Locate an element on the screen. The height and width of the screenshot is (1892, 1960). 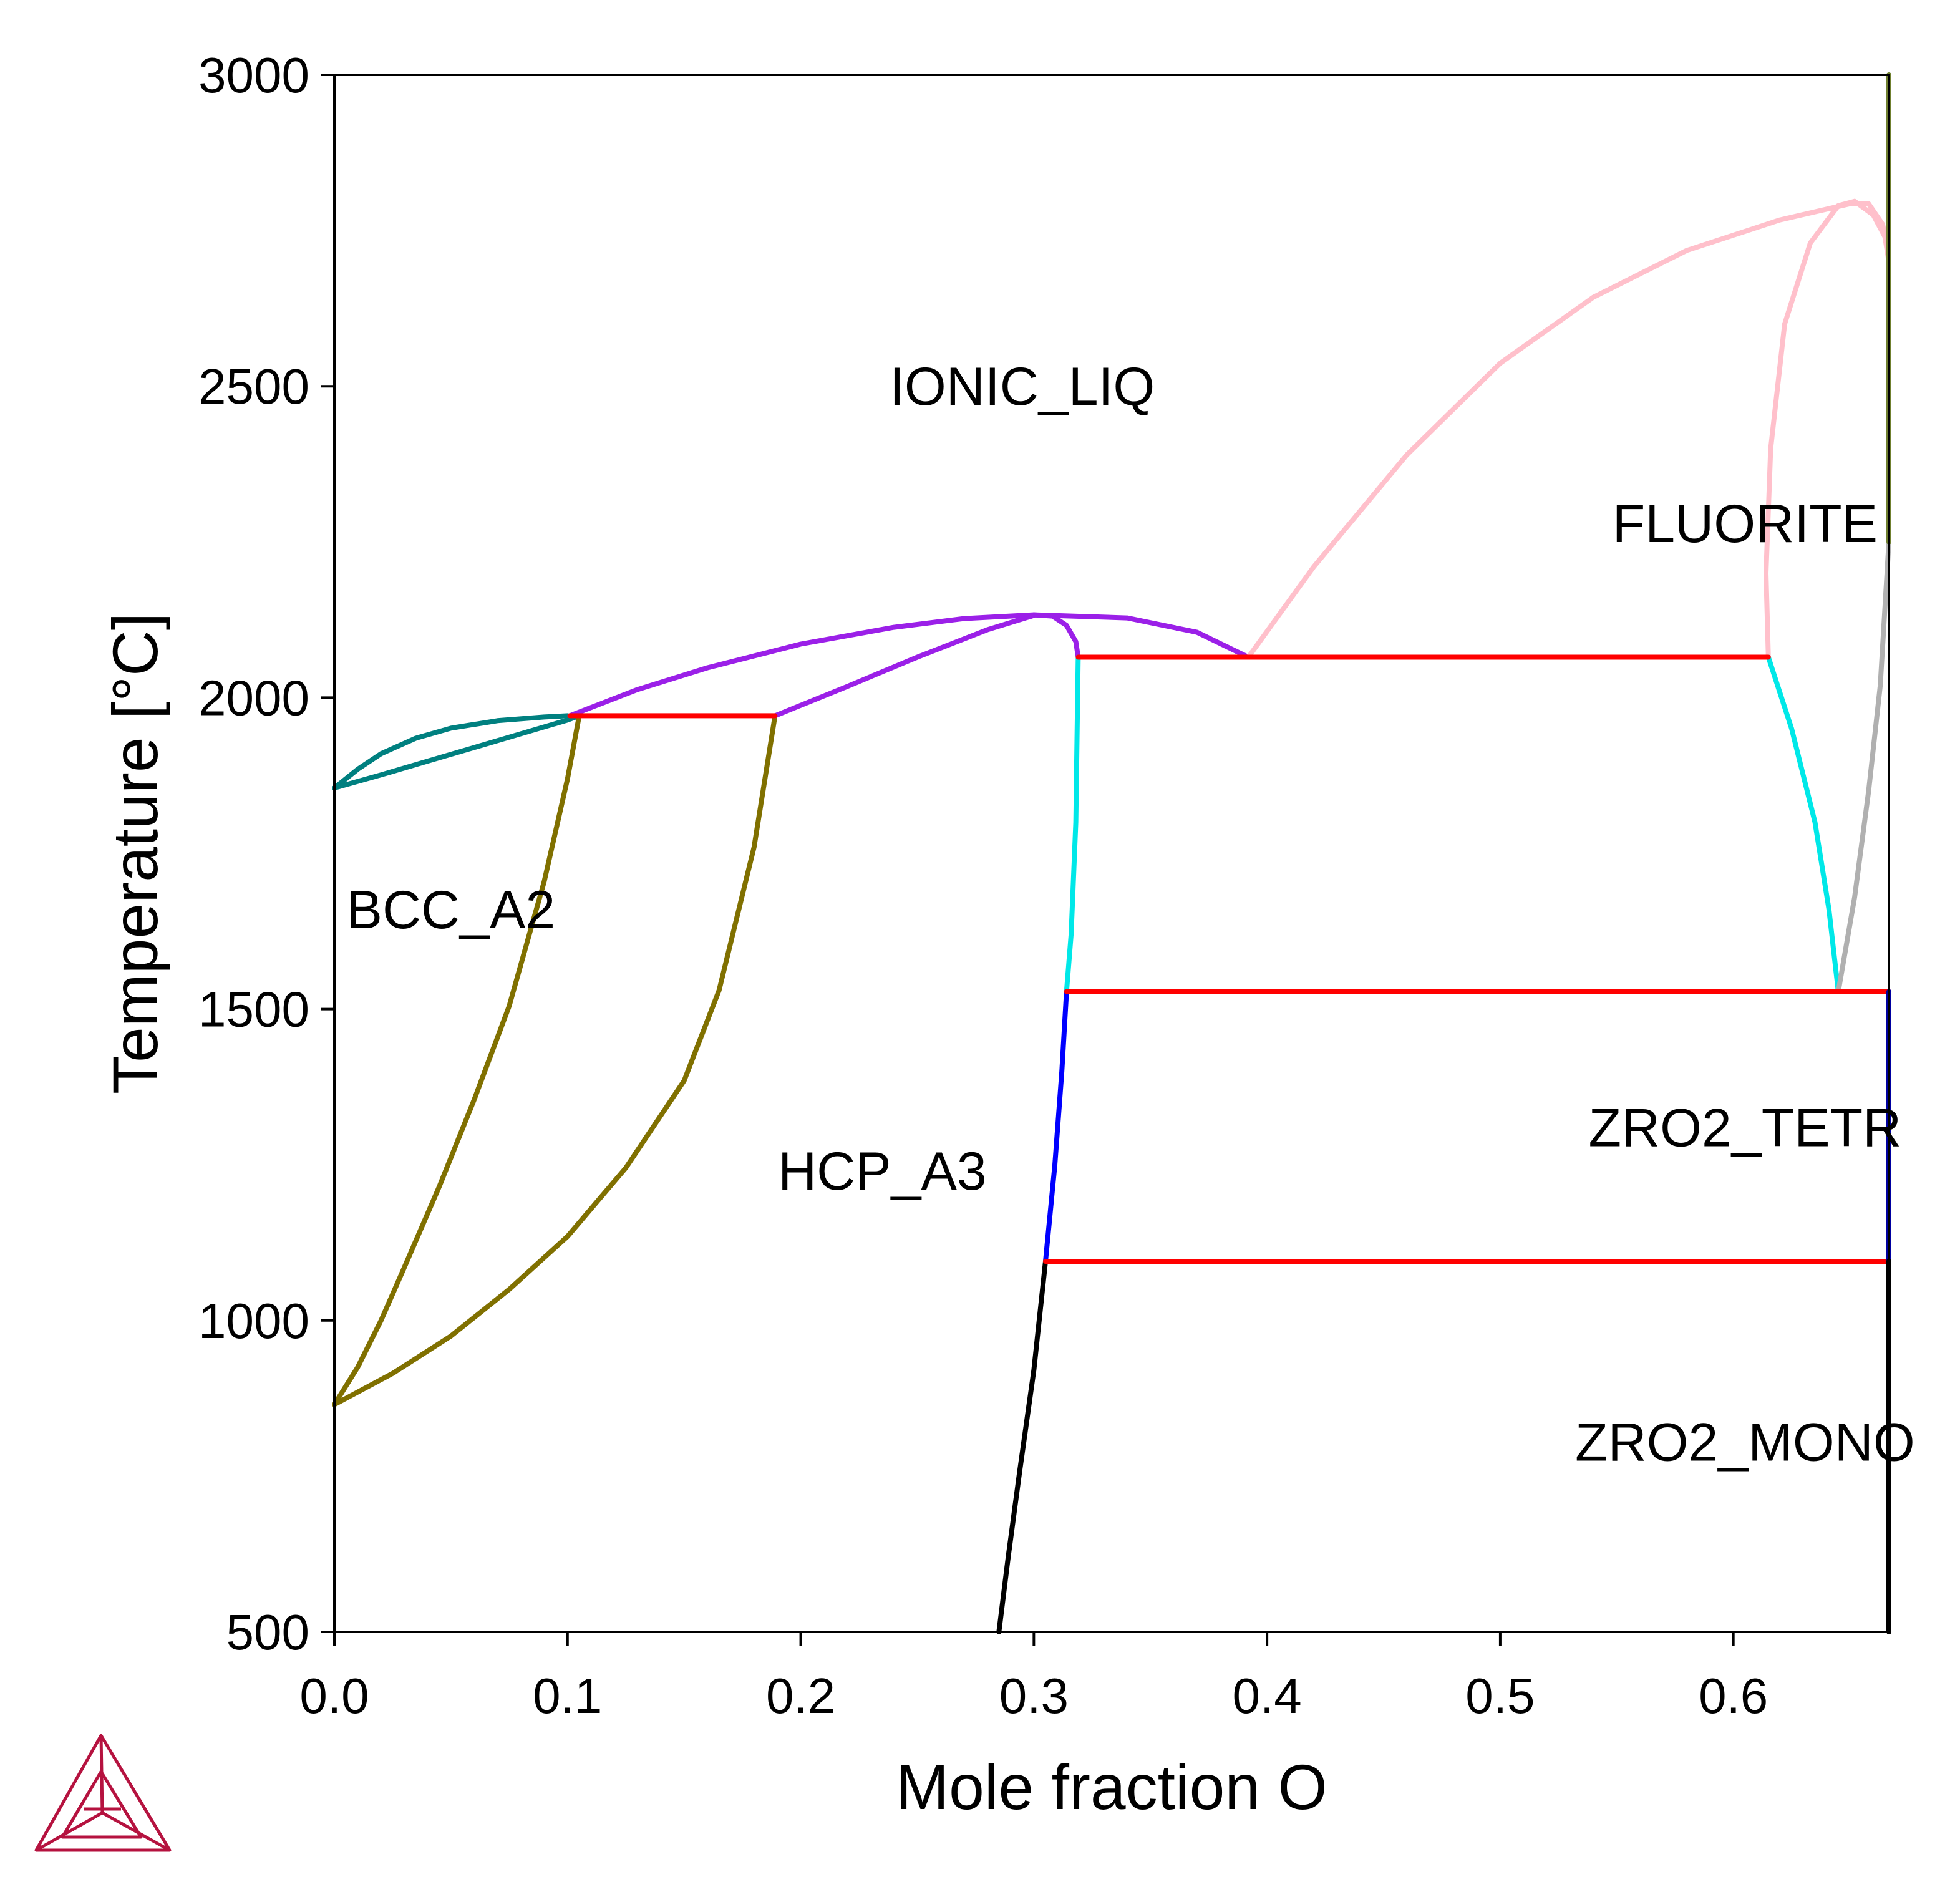
logo-inner-triangle is located at coordinates (102, 1804).